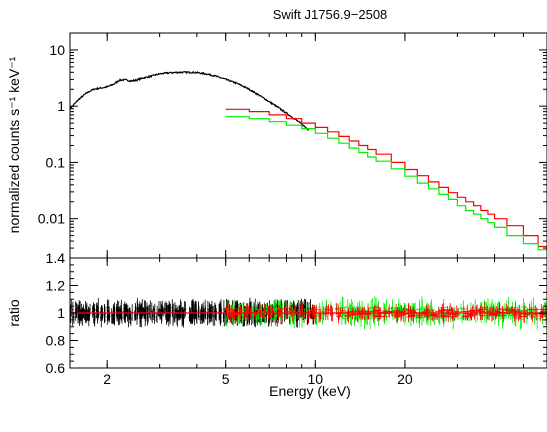 The height and width of the screenshot is (432, 547). I want to click on ratio-y-tick-label-1: 1.2, so click(56, 286).